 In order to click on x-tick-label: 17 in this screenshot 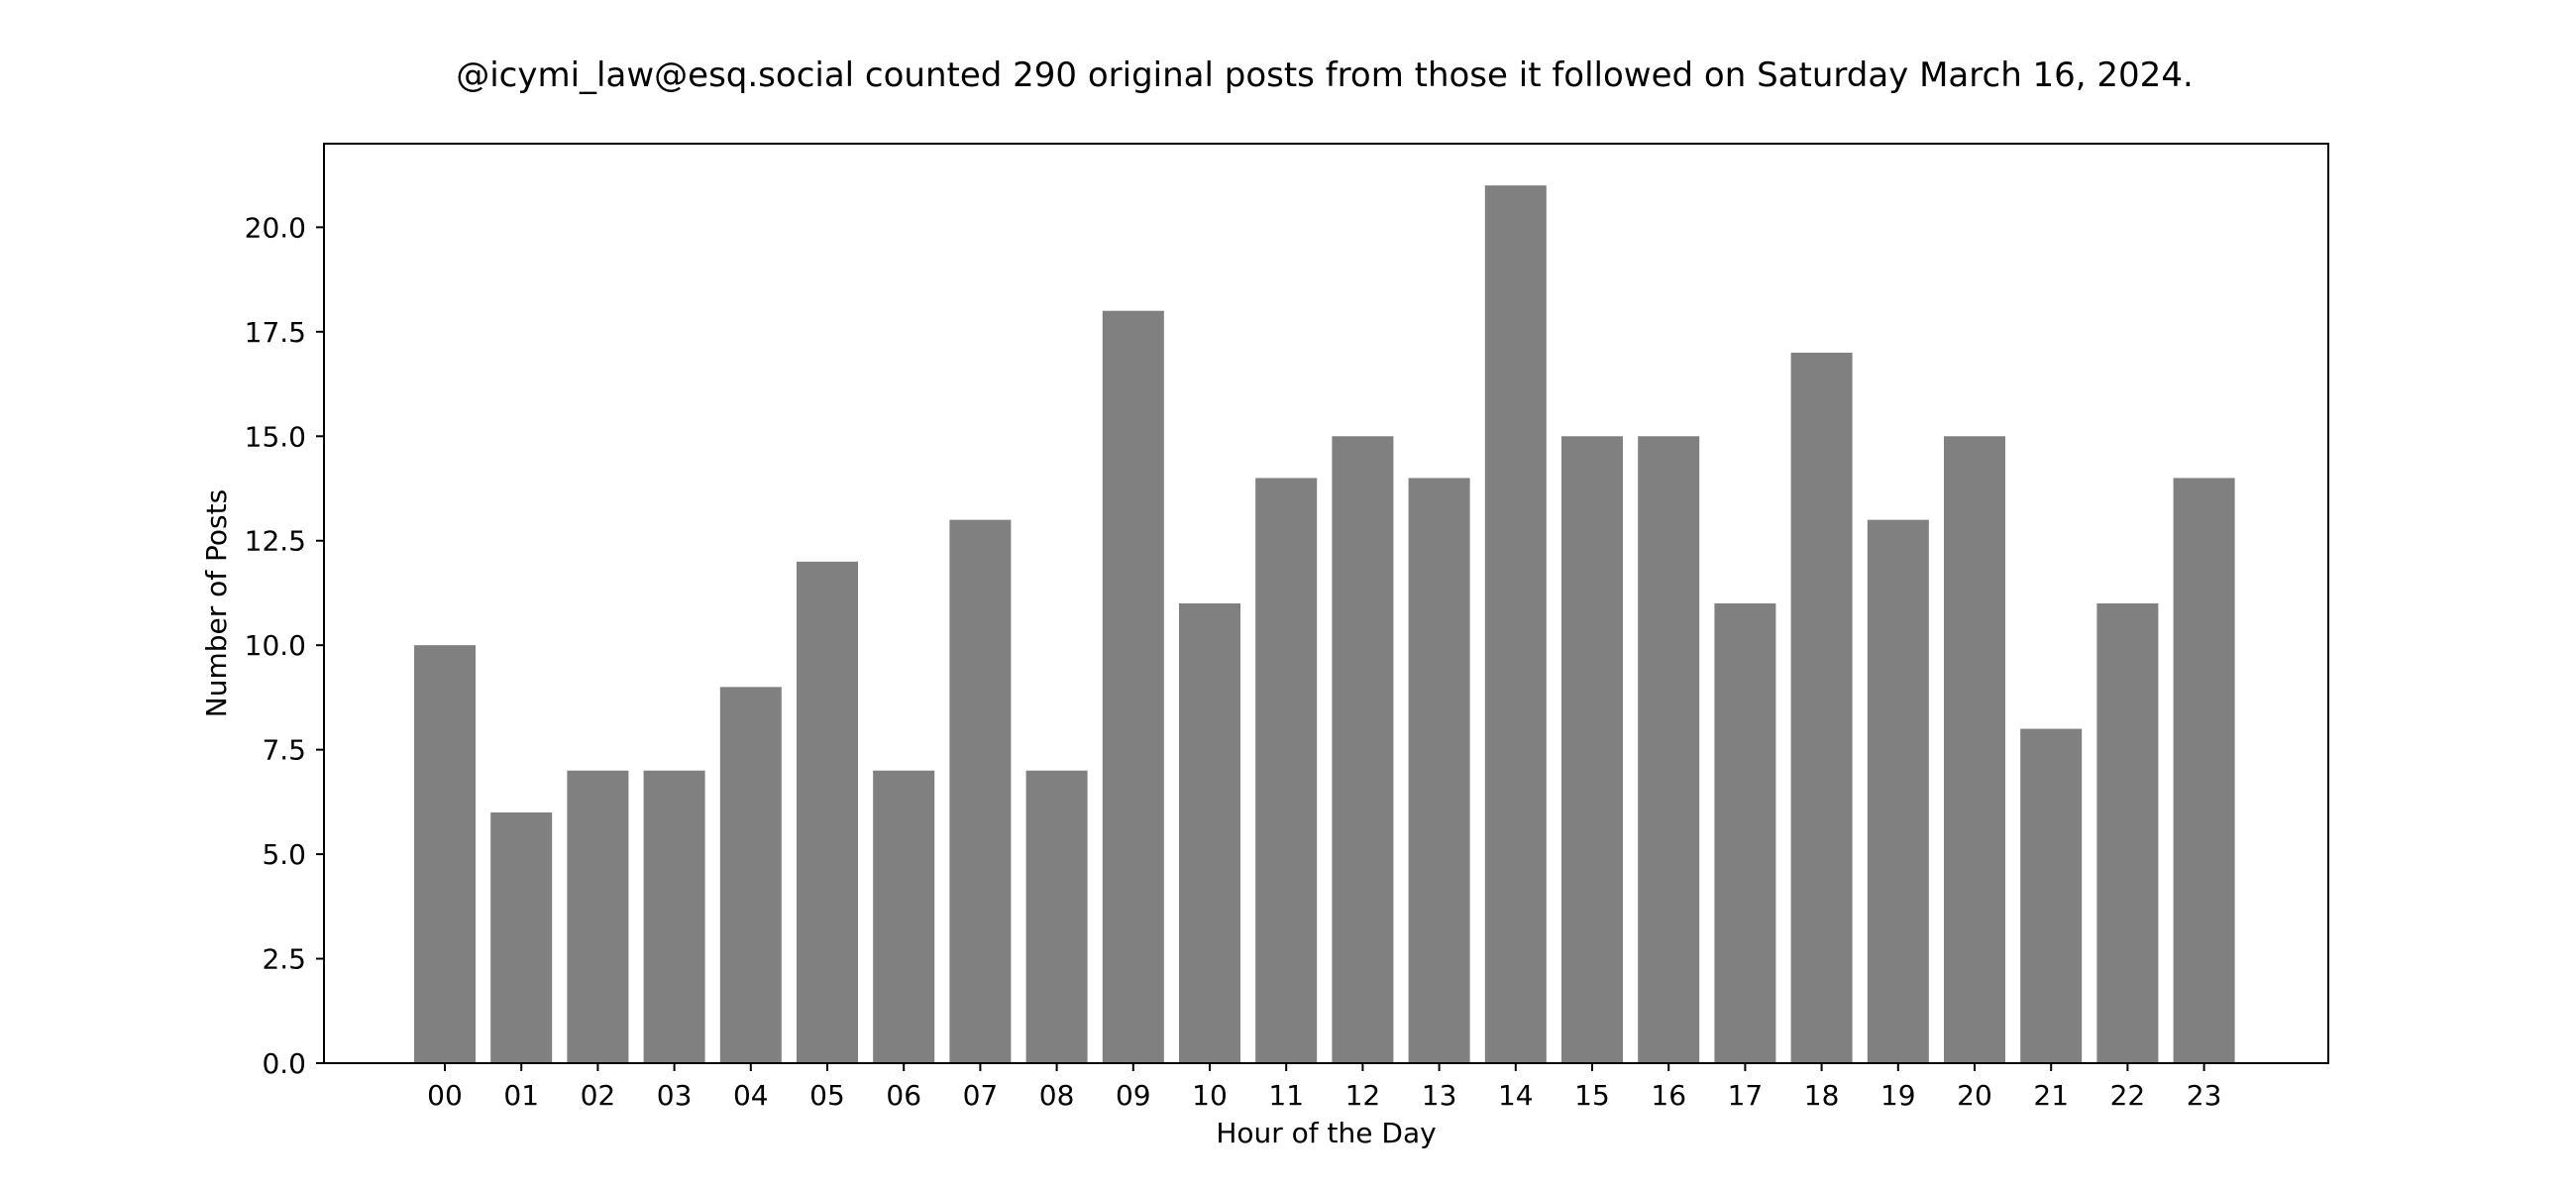, I will do `click(1746, 1095)`.